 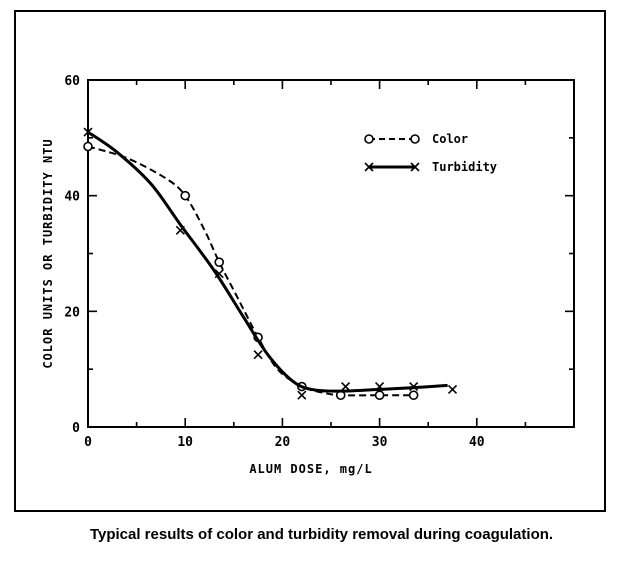 What do you see at coordinates (283, 442) in the screenshot?
I see `x-tick-label: 20` at bounding box center [283, 442].